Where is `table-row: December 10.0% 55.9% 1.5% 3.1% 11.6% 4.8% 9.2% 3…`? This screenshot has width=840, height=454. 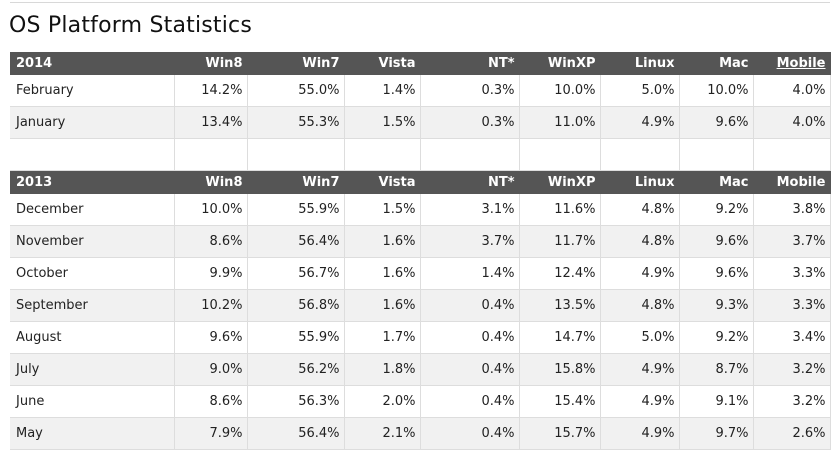
table-row: December 10.0% 55.9% 1.5% 3.1% 11.6% 4.8% 9.2% 3… is located at coordinates (420, 210).